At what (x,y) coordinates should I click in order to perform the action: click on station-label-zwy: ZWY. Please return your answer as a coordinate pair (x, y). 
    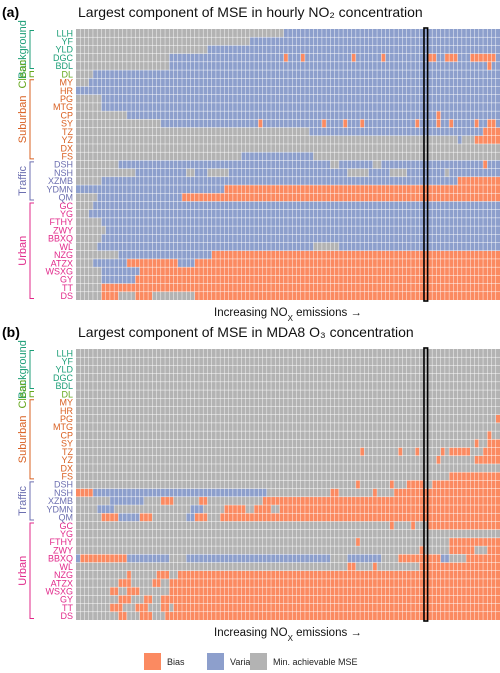
    Looking at the image, I should click on (63, 230).